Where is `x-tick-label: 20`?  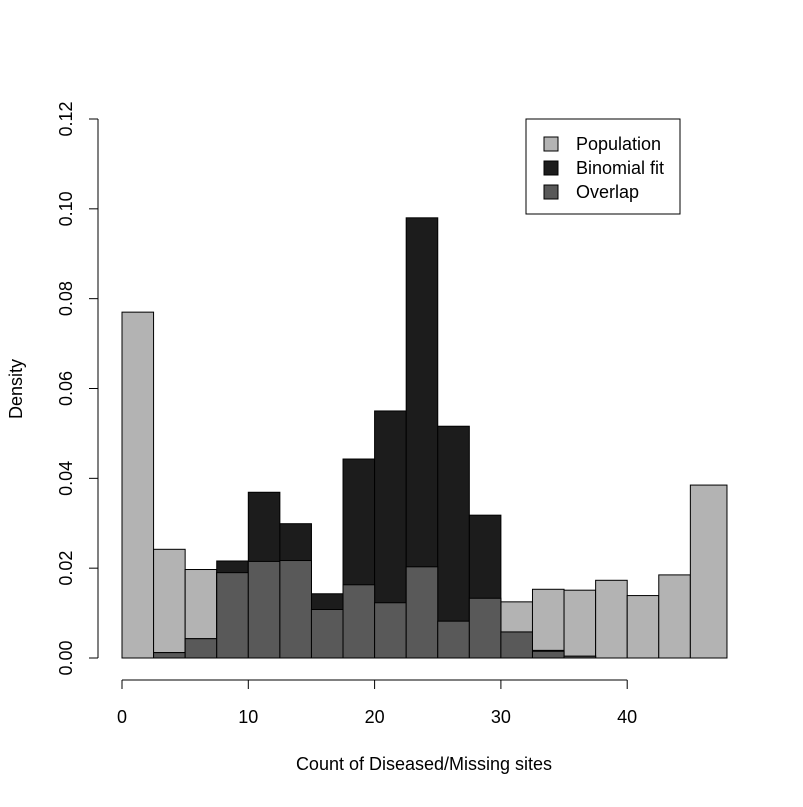 x-tick-label: 20 is located at coordinates (375, 717).